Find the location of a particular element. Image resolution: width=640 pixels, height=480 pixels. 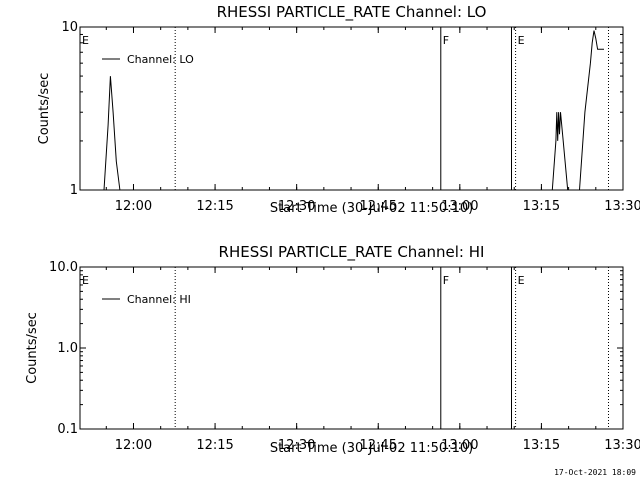

y-tick-label: 1.0 is located at coordinates (67, 348).